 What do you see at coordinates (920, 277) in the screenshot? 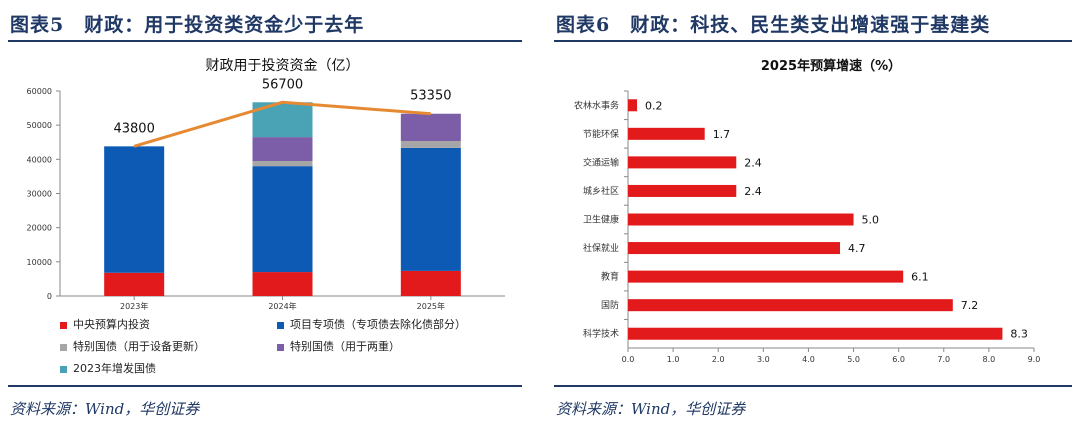
I see `bar-value-label: 6.1` at bounding box center [920, 277].